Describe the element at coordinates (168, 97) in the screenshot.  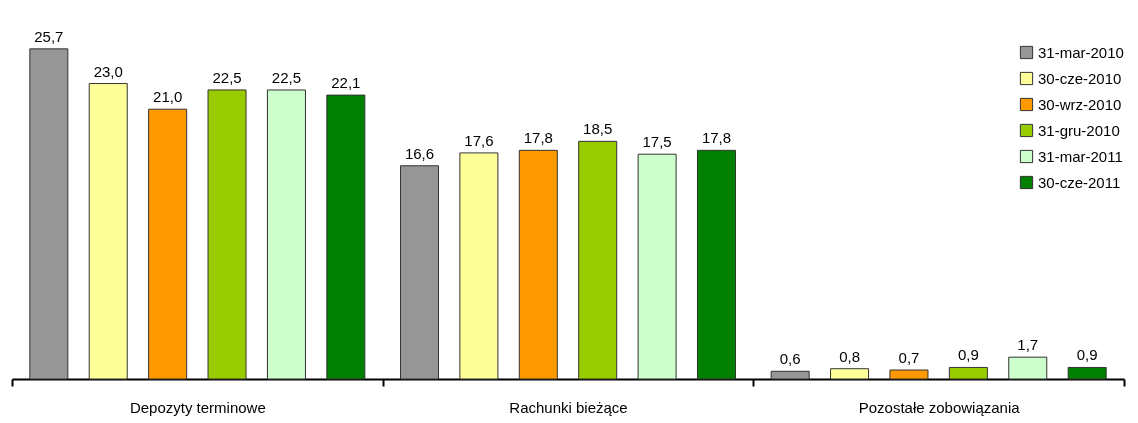
I see `data-label: 21,0` at that location.